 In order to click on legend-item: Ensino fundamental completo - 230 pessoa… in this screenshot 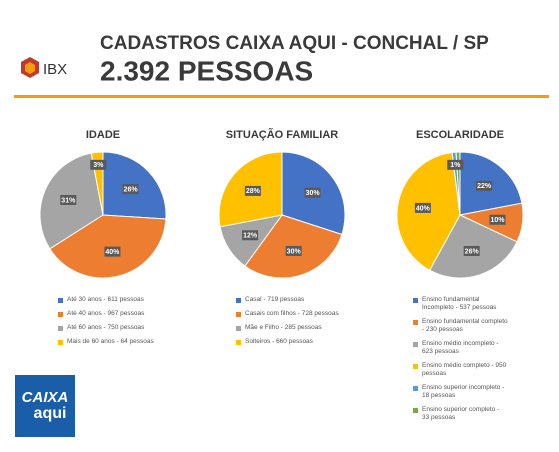, I will do `click(460, 329)`.